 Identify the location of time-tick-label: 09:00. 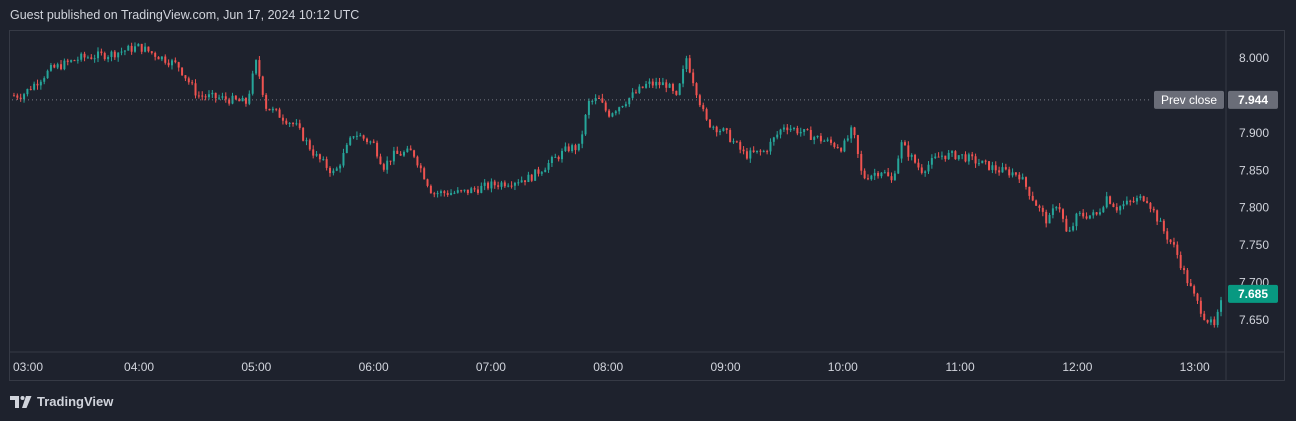
(726, 367).